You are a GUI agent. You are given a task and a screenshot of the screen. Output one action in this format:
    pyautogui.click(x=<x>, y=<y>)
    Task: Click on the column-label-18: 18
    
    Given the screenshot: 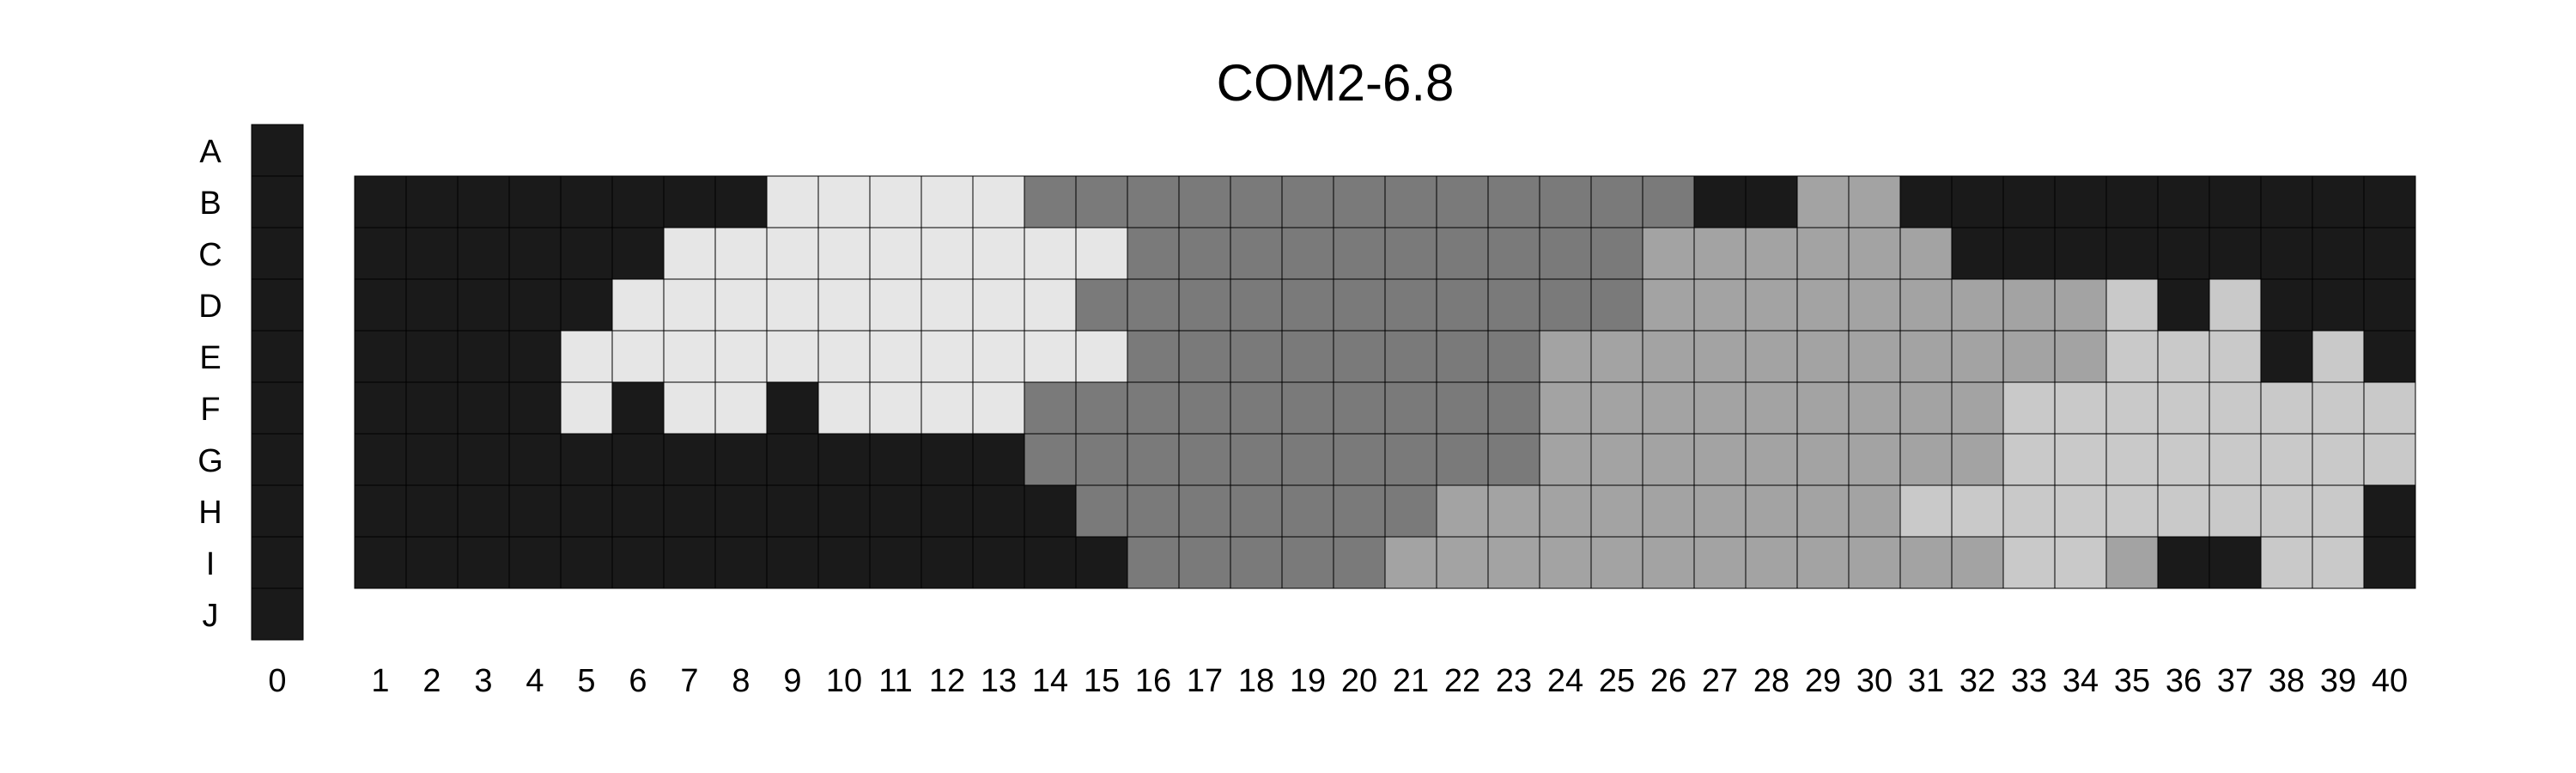 What is the action you would take?
    pyautogui.click(x=1256, y=681)
    